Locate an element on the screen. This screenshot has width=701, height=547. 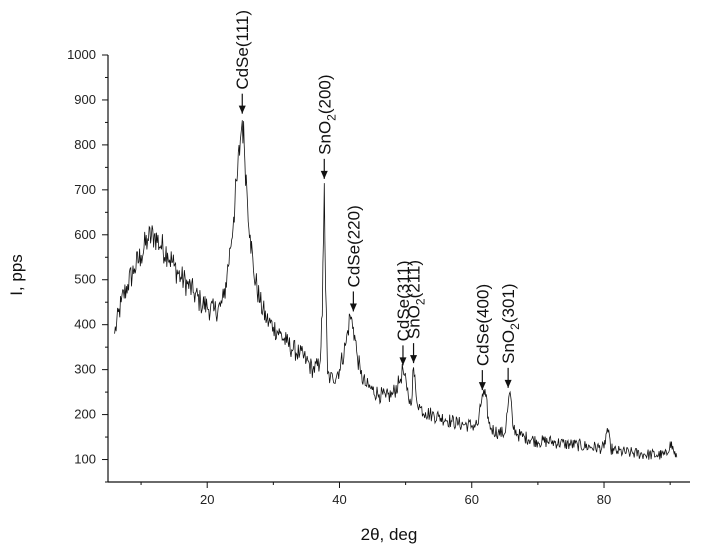
y-tick-label: 400 is located at coordinates (85, 324).